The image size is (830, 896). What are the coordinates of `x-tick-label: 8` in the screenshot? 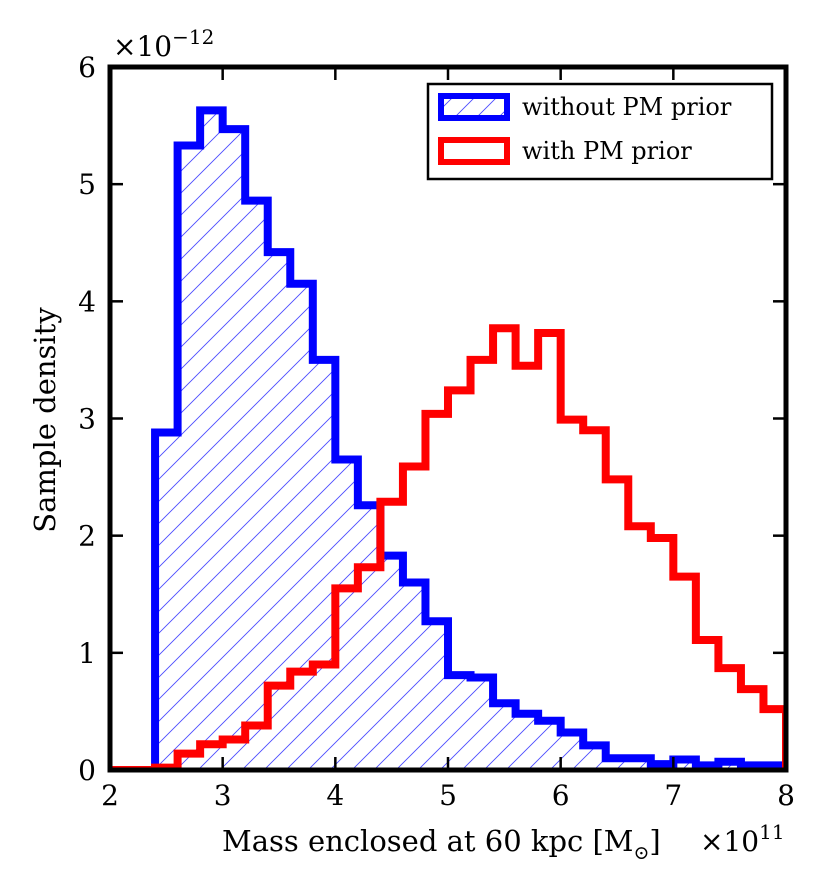 It's located at (786, 795).